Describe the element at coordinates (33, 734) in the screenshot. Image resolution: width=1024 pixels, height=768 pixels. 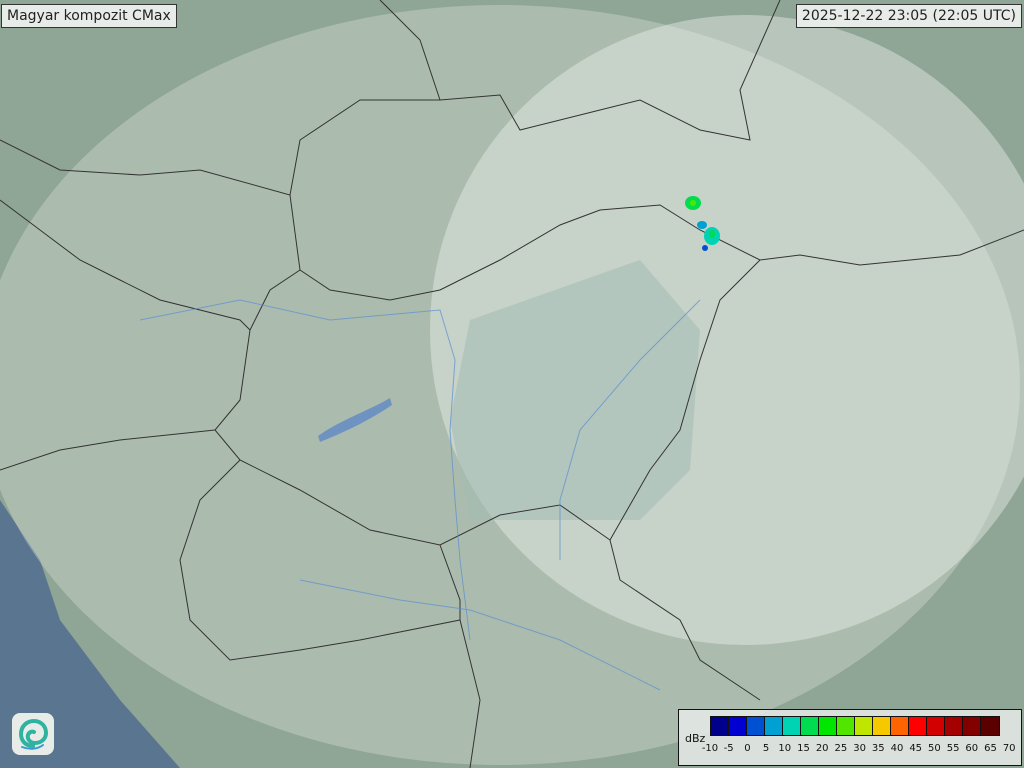
I see `swirl-logo-icon` at that location.